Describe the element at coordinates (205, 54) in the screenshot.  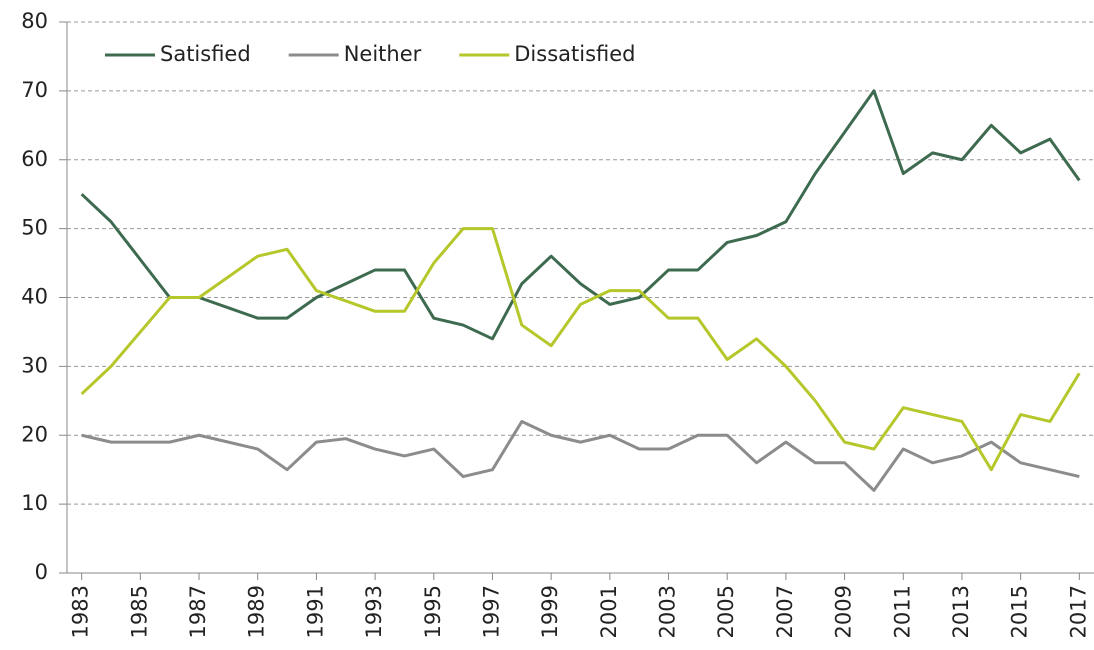
I see `legend-label: Satisfied` at that location.